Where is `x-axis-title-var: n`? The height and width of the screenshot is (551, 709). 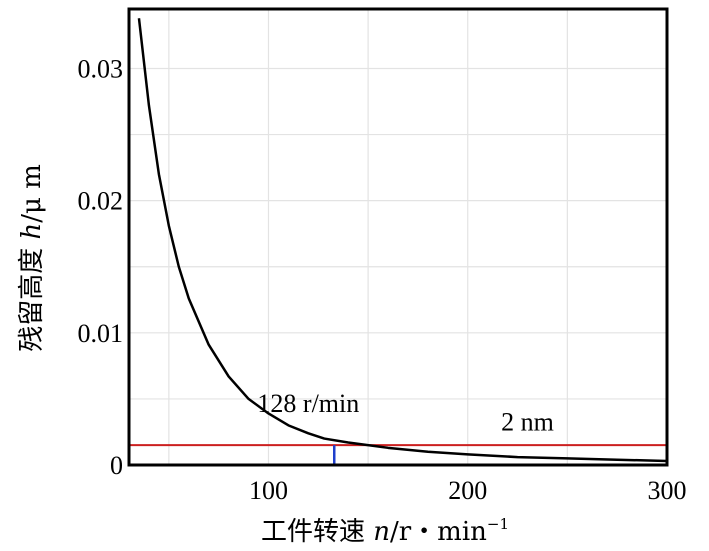 x-axis-title-var: n is located at coordinates (381, 532).